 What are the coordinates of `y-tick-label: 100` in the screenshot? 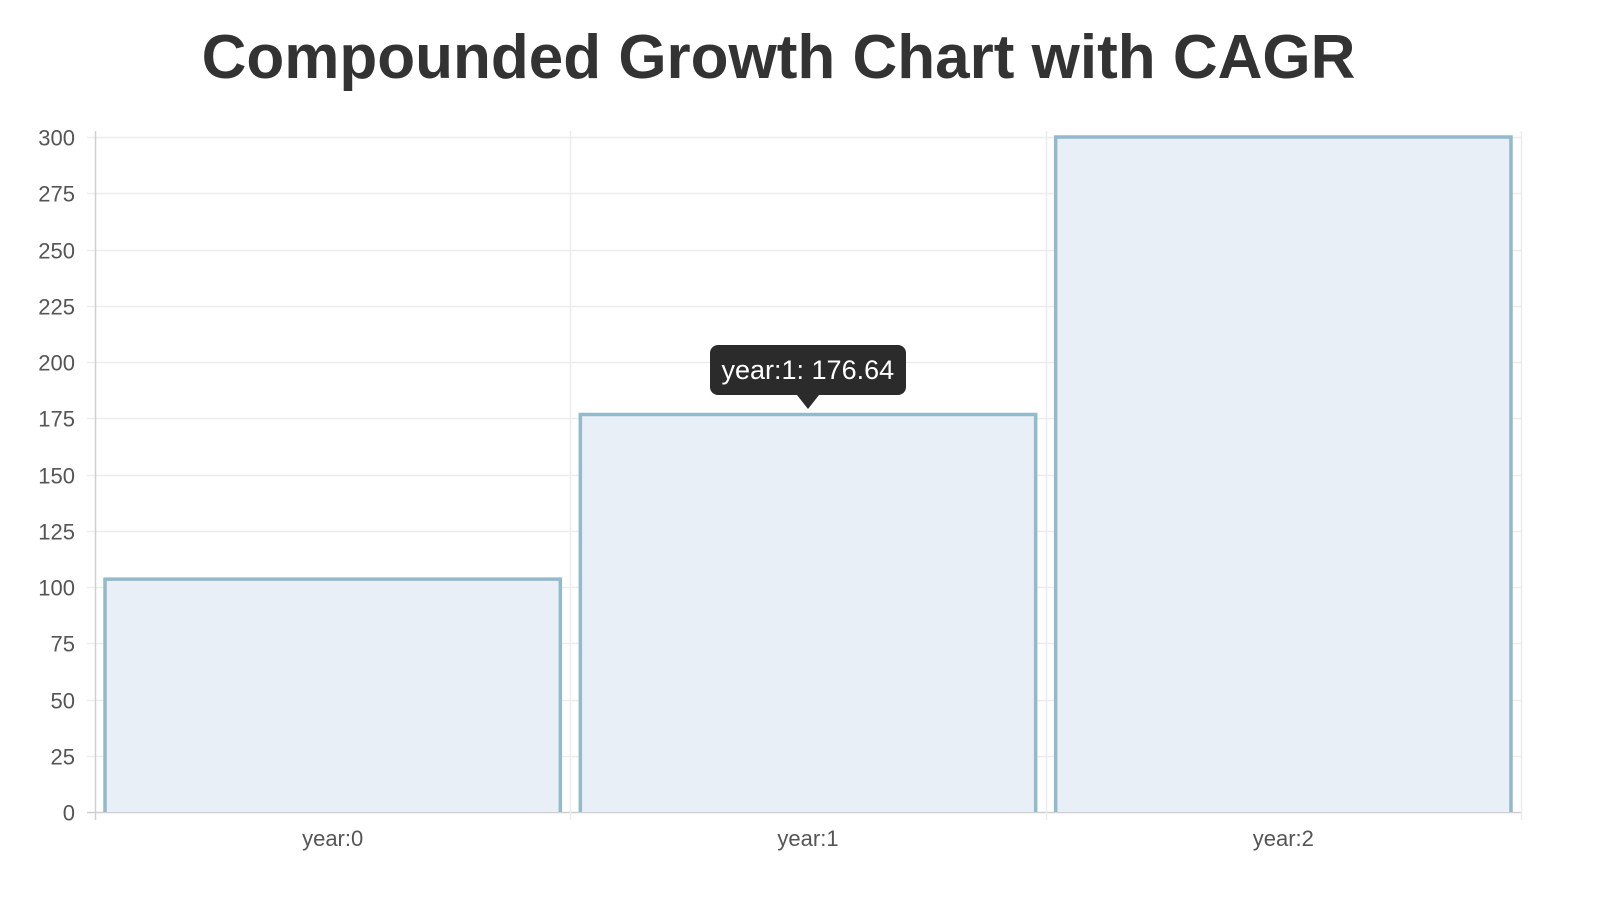 It's located at (56, 588).